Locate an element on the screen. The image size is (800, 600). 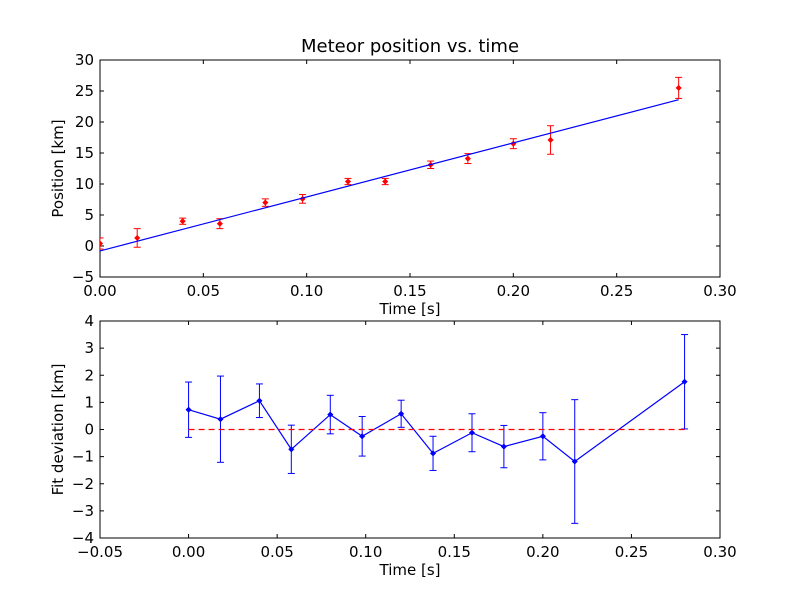
y-tick-label: 5 is located at coordinates (89, 215).